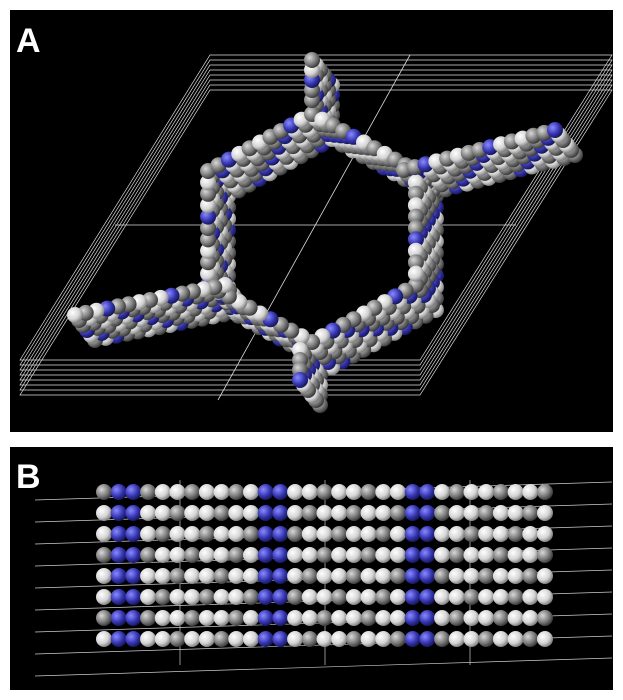 The height and width of the screenshot is (700, 623). I want to click on unit-cell-frame, so click(323, 667).